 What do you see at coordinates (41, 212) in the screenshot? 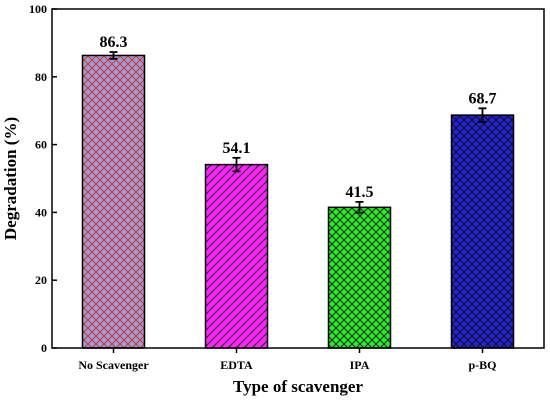
I see `y-tick-label-2: 40` at bounding box center [41, 212].